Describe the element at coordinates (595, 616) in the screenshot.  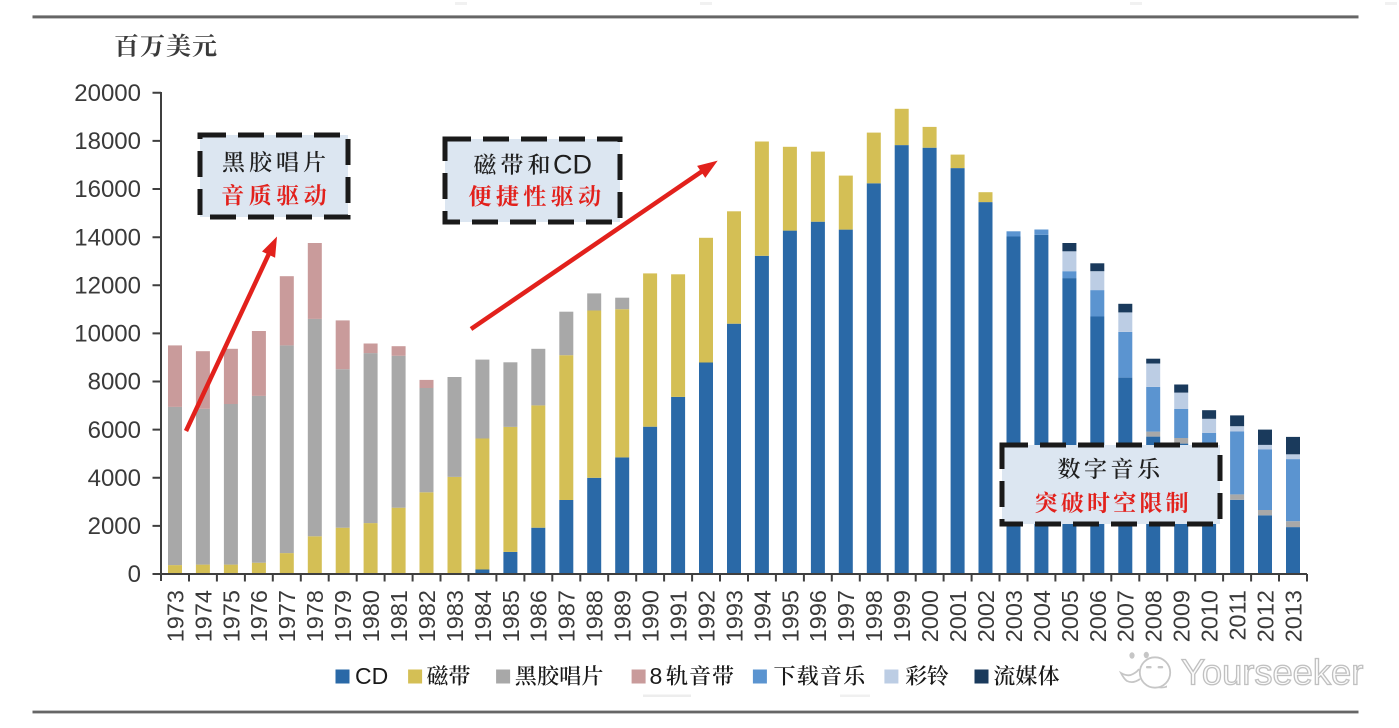
I see `svg-text: 1988` at that location.